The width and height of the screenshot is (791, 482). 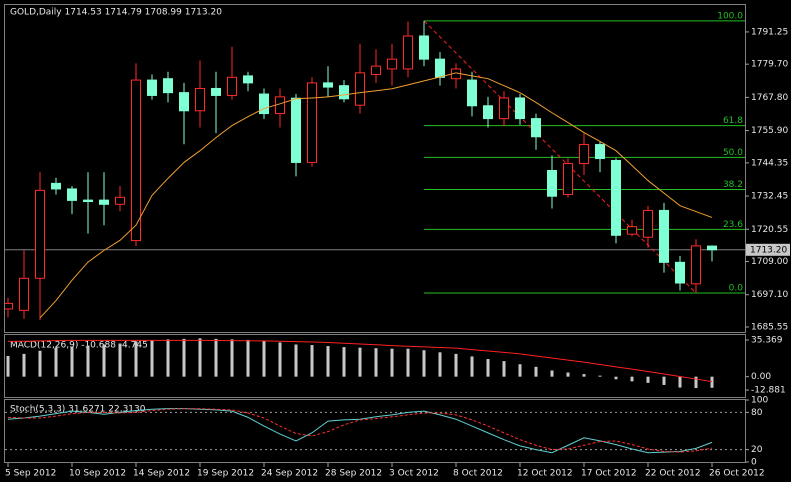 I want to click on y-tick-label: 1697.10, so click(x=769, y=295).